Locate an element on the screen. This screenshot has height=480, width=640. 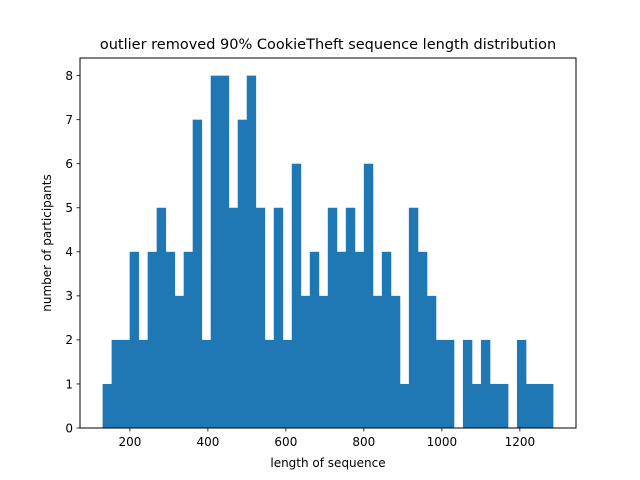
y-tick-label: 5 is located at coordinates (69, 208).